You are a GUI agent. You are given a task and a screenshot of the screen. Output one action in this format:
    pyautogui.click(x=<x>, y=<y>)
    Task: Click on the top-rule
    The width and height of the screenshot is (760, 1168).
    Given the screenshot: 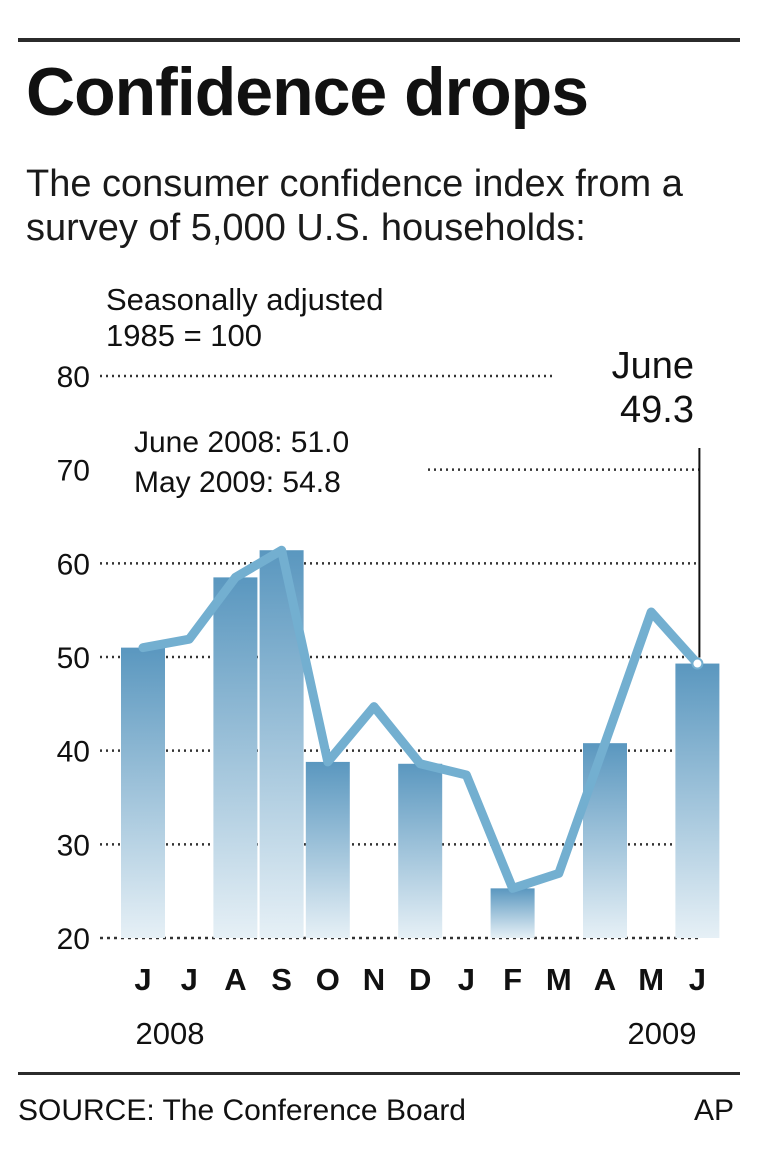 What is the action you would take?
    pyautogui.click(x=379, y=40)
    